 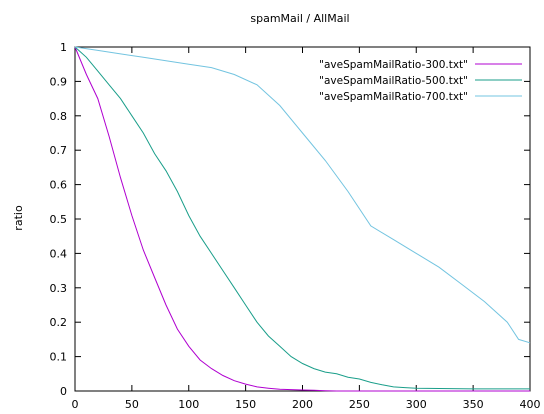 I want to click on x-tick-label: 300, so click(x=416, y=404).